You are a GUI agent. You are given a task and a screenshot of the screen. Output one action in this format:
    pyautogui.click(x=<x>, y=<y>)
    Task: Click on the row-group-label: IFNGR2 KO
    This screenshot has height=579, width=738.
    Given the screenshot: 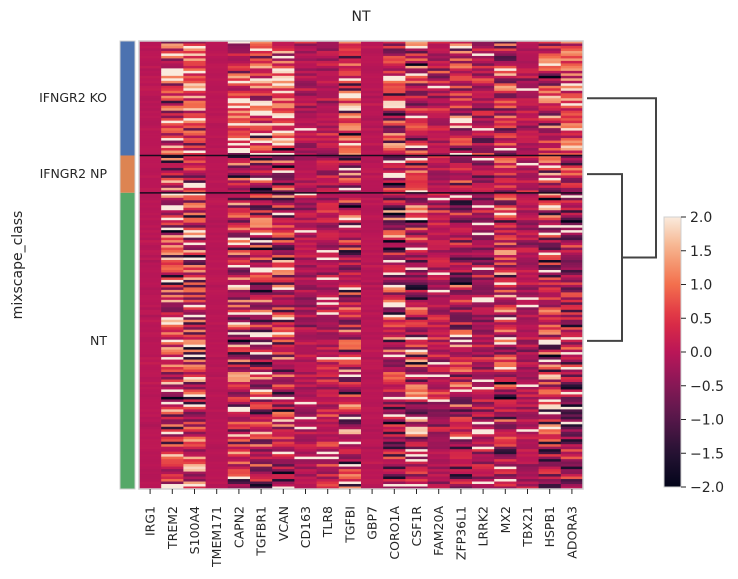 What is the action you would take?
    pyautogui.click(x=73, y=97)
    